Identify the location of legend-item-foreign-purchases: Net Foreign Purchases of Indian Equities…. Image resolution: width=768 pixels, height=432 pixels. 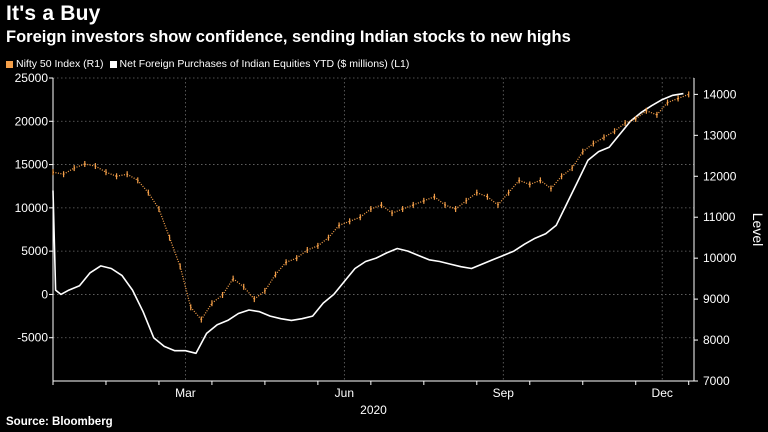
(259, 64).